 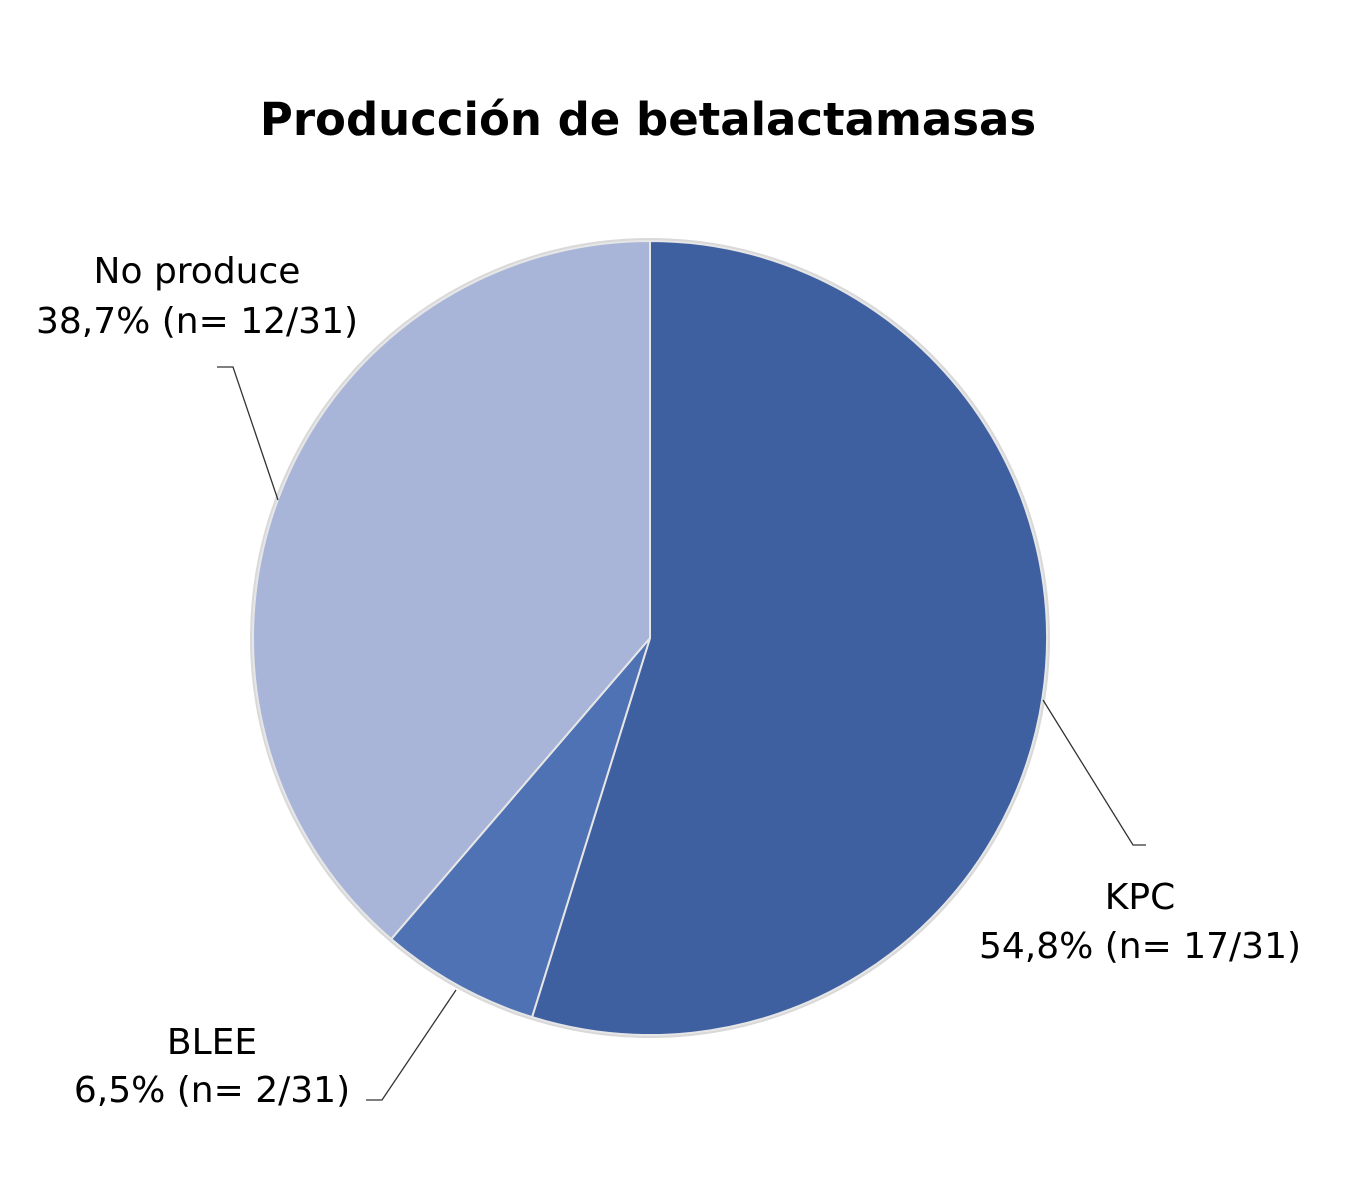 What do you see at coordinates (1140, 897) in the screenshot?
I see `slice-label-kpc-name: KPC` at bounding box center [1140, 897].